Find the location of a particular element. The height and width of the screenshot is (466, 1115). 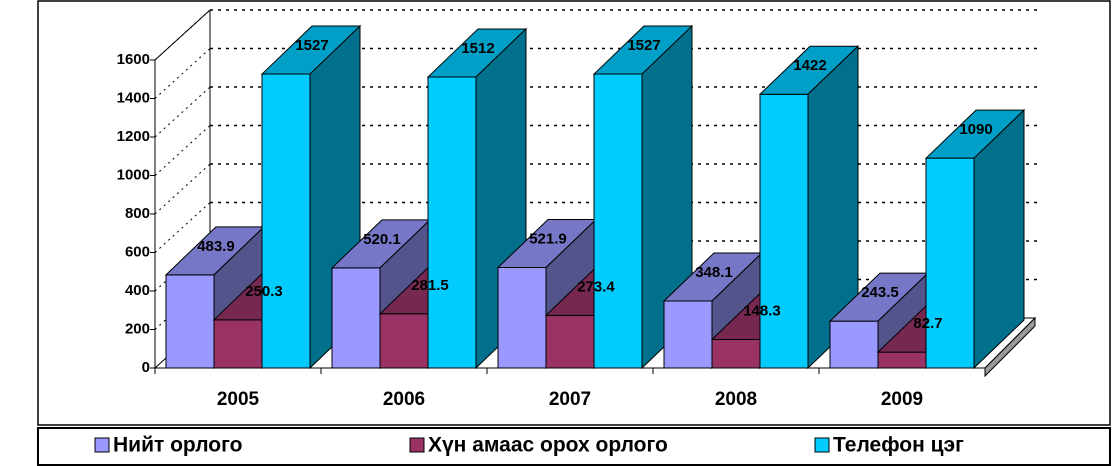

value-label: 520.1 is located at coordinates (382, 239).